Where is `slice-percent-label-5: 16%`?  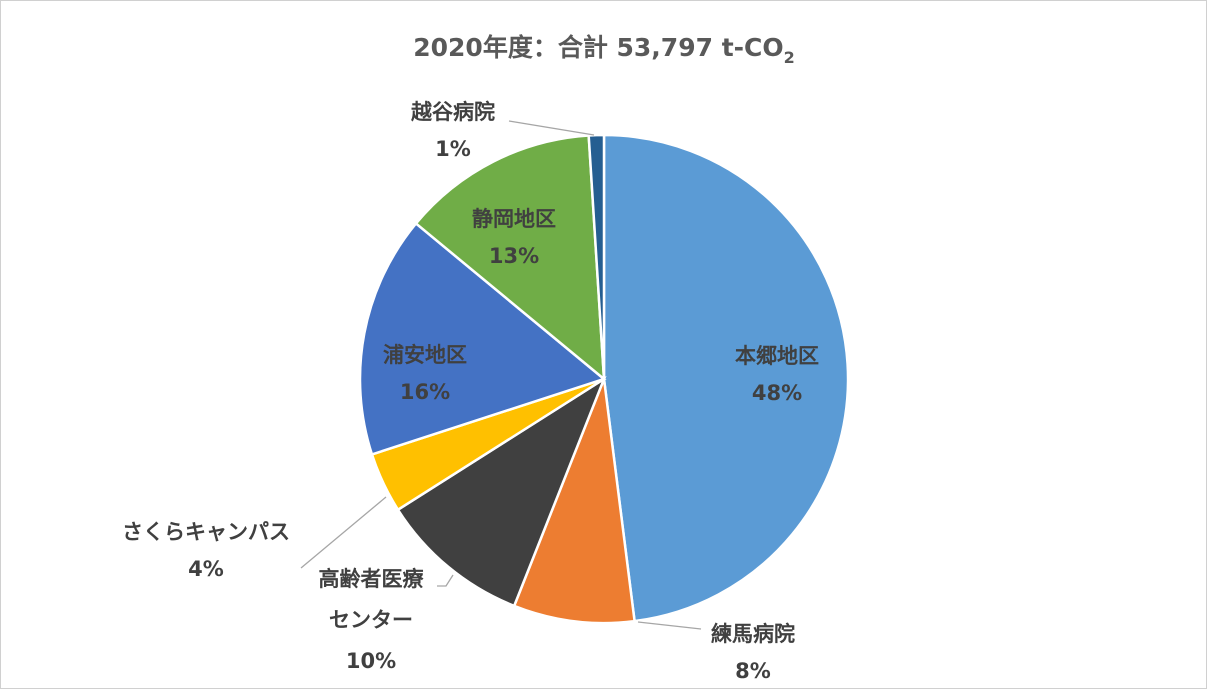 slice-percent-label-5: 16% is located at coordinates (425, 392).